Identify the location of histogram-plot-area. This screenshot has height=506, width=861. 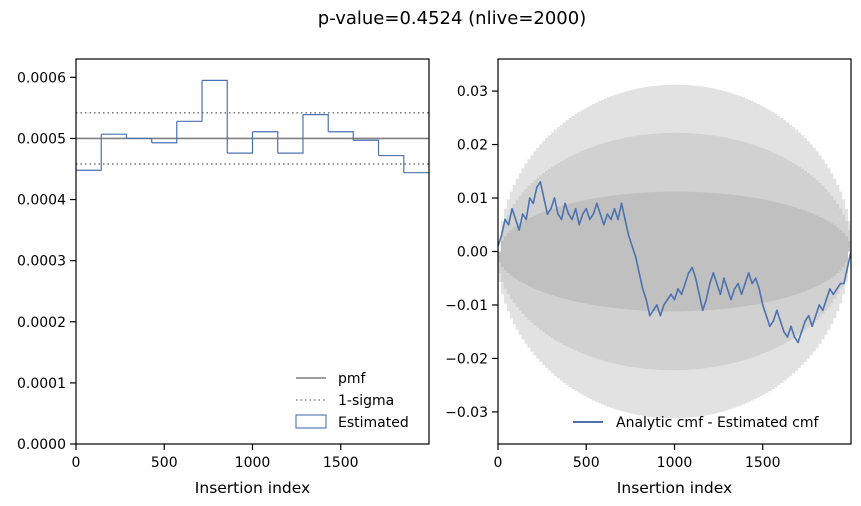
(252, 126).